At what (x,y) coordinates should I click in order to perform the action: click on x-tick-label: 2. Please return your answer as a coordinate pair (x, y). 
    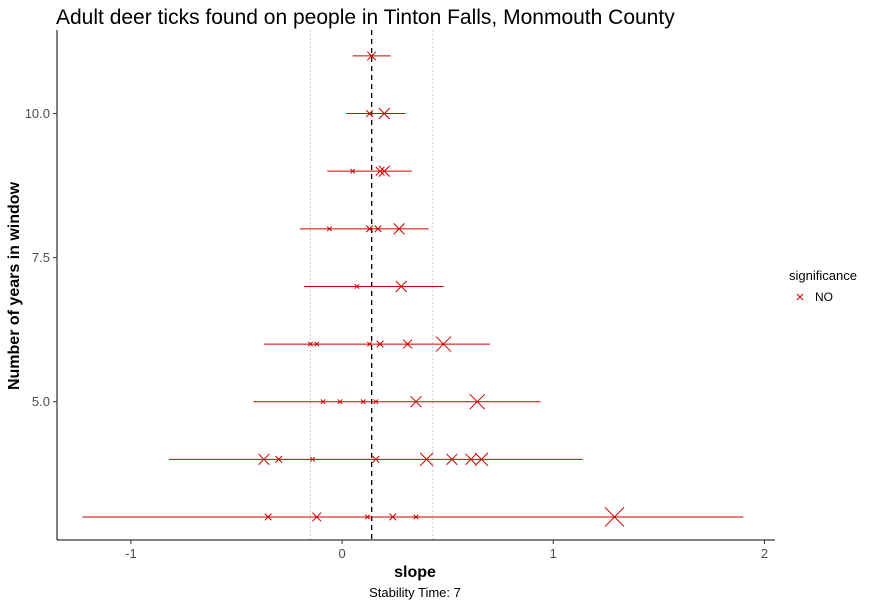
    Looking at the image, I should click on (764, 553).